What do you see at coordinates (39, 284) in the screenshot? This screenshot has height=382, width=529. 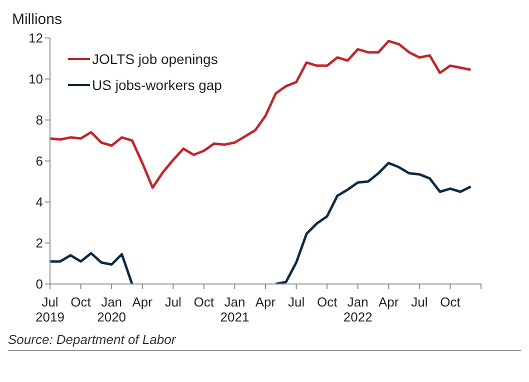 I see `y-tick-label: 0` at bounding box center [39, 284].